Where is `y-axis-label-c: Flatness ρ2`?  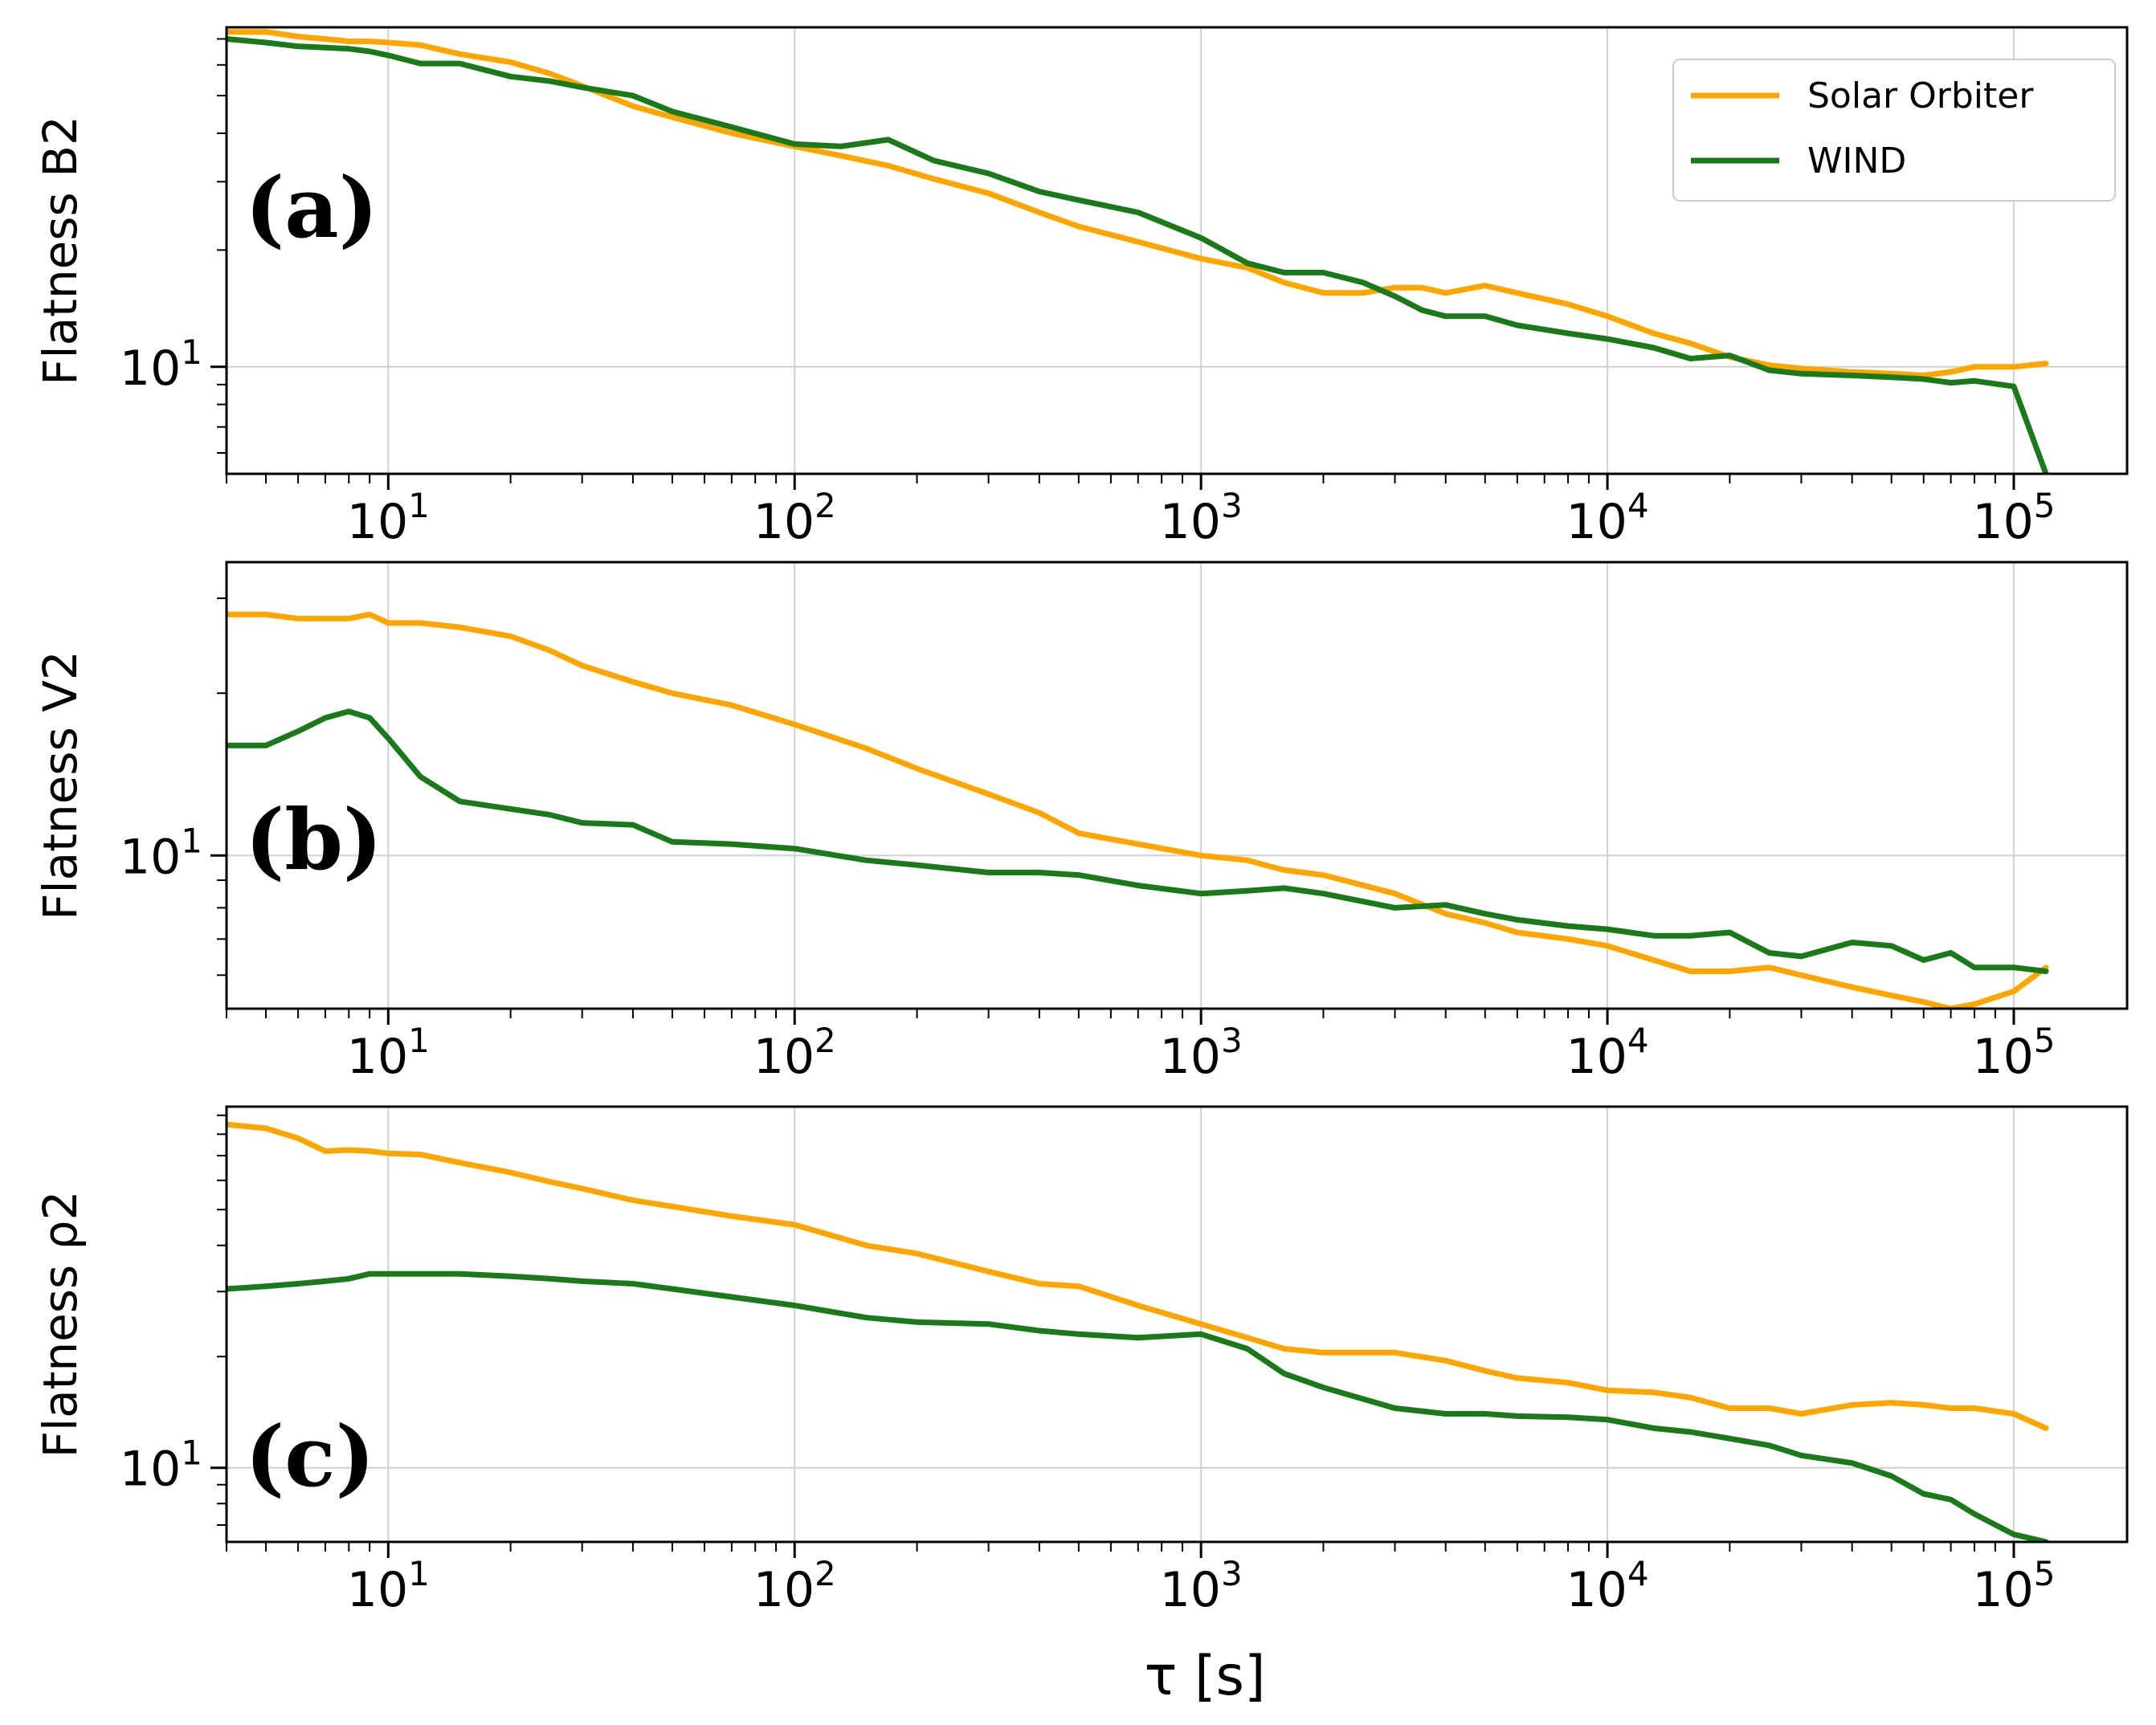
y-axis-label-c: Flatness ρ2 is located at coordinates (60, 1324).